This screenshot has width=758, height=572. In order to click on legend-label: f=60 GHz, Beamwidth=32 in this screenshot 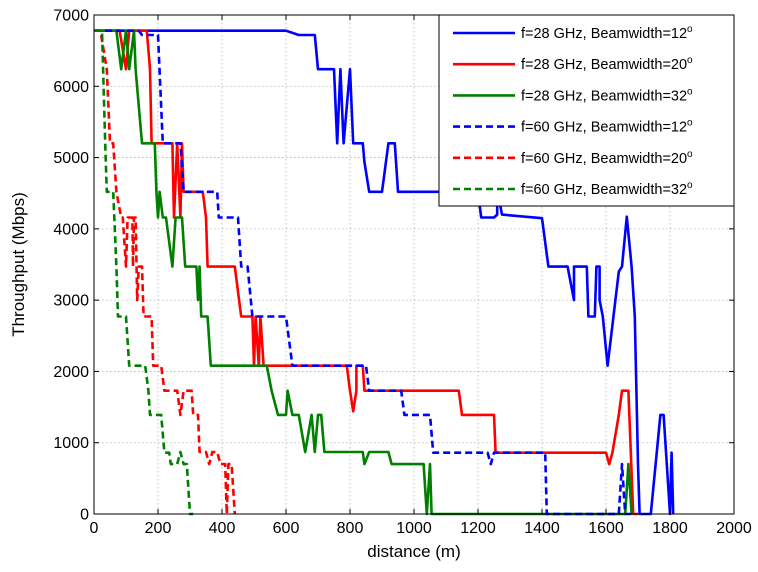, I will do `click(604, 190)`.